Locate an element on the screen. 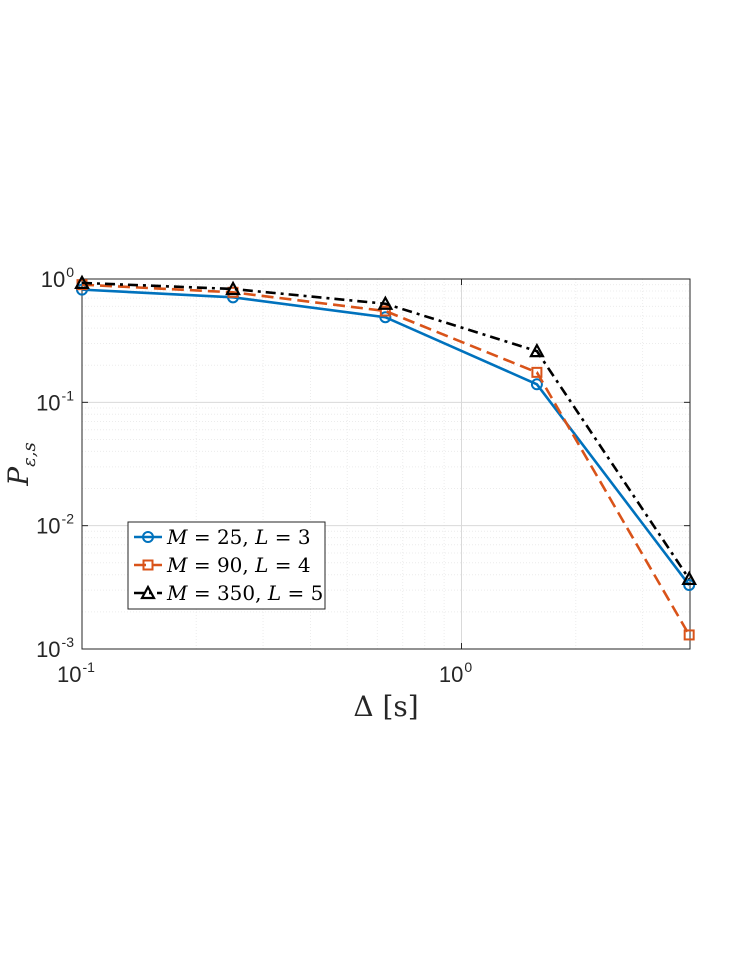  y-tick-label: 10⁰ is located at coordinates (57, 278).